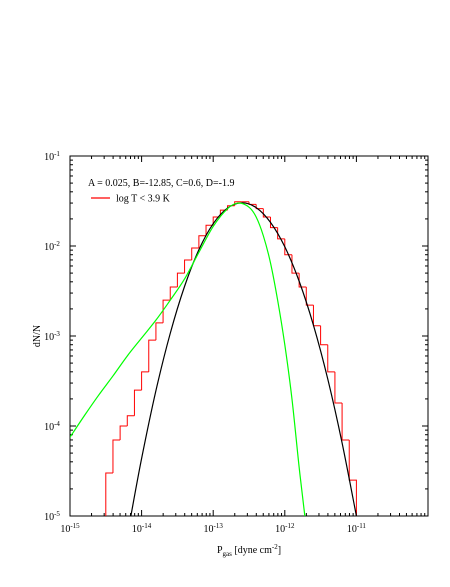 This screenshot has height=587, width=450. I want to click on x-tick-exponent: -13, so click(219, 526).